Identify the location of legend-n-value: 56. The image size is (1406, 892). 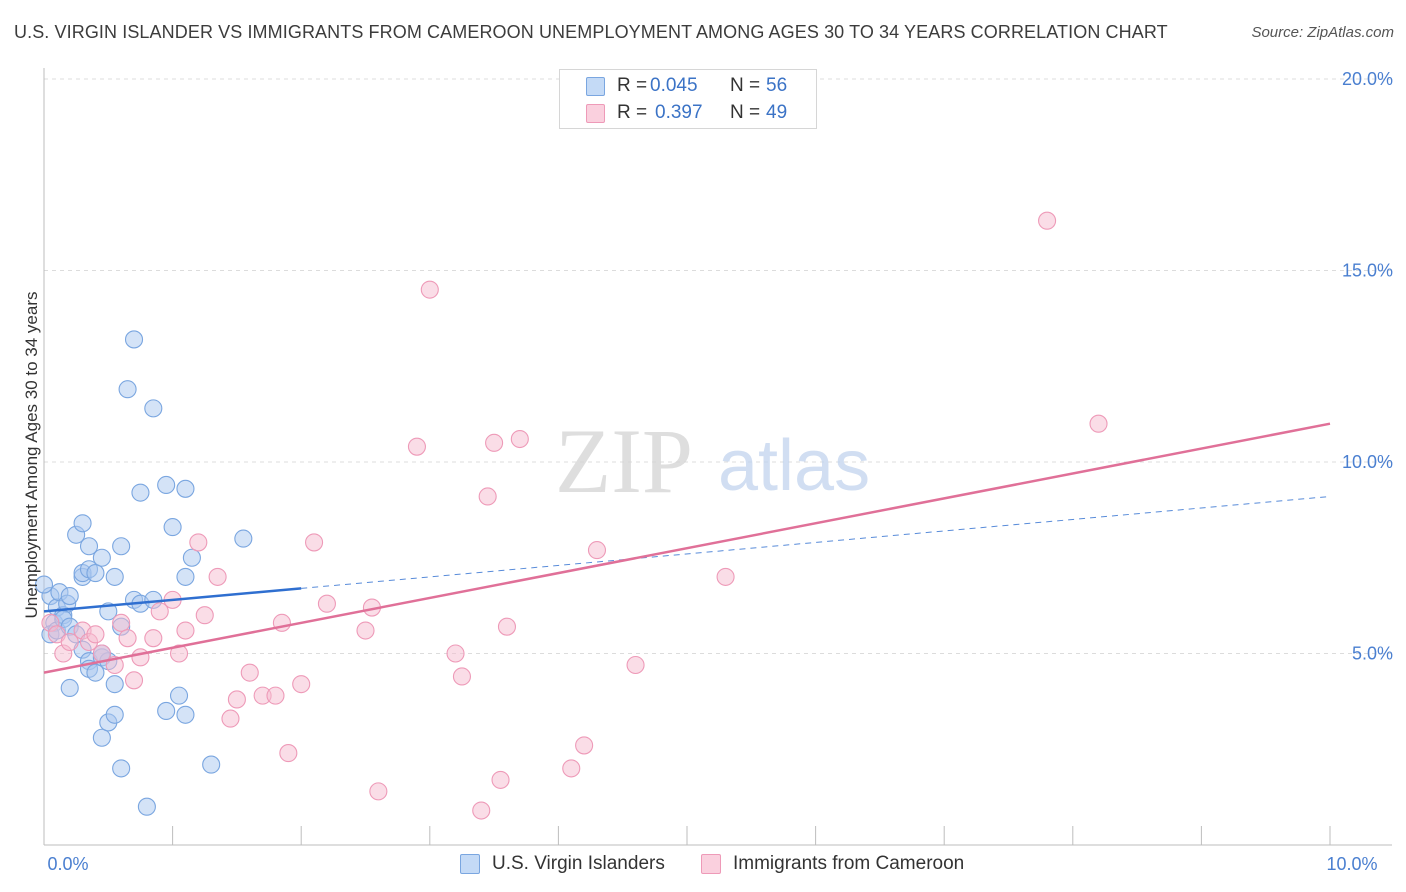
(777, 85).